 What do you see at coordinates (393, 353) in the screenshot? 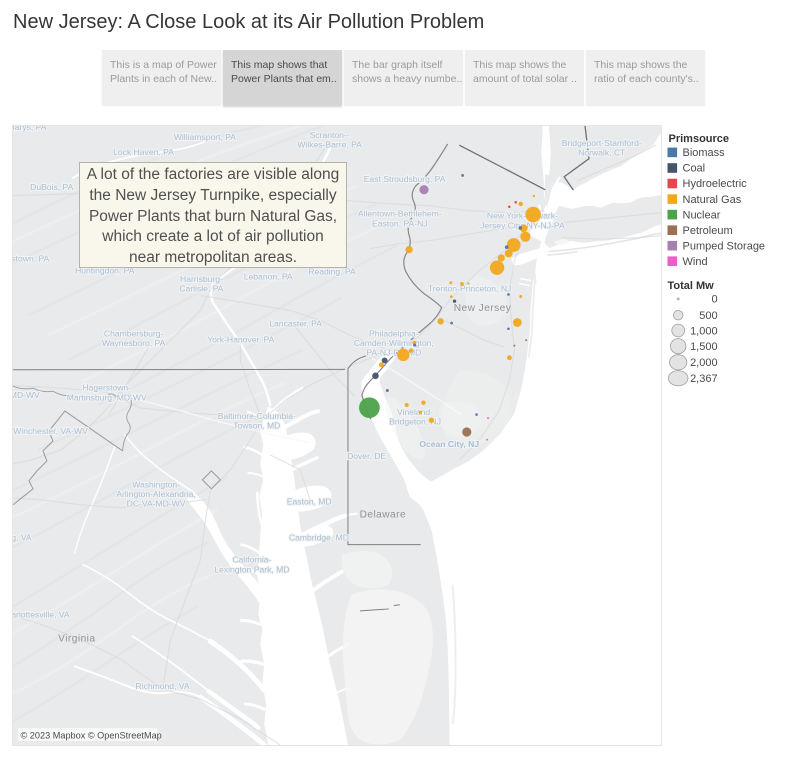
I see `svg-text: PA-NJ-DE-MD` at bounding box center [393, 353].